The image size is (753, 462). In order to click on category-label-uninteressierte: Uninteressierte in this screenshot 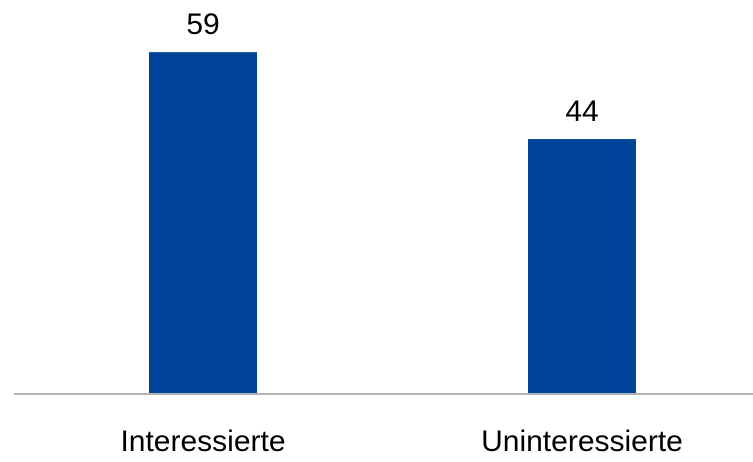, I will do `click(582, 441)`.